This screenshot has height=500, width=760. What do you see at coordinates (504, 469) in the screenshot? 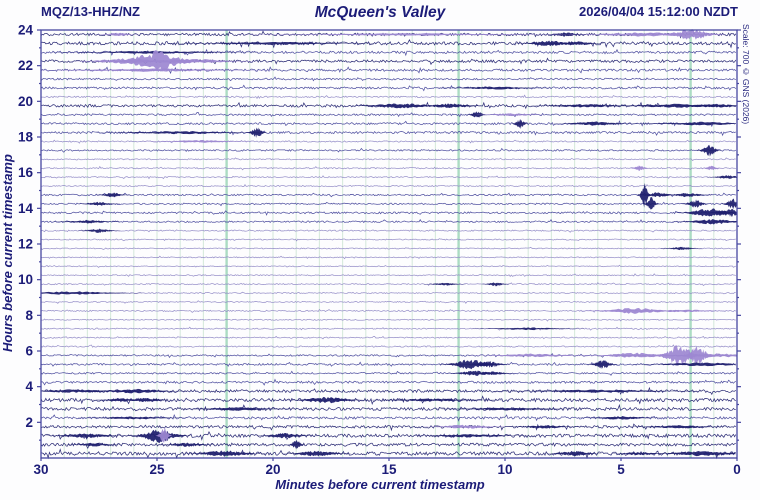
I see `x-tick-label: 10` at bounding box center [504, 469].